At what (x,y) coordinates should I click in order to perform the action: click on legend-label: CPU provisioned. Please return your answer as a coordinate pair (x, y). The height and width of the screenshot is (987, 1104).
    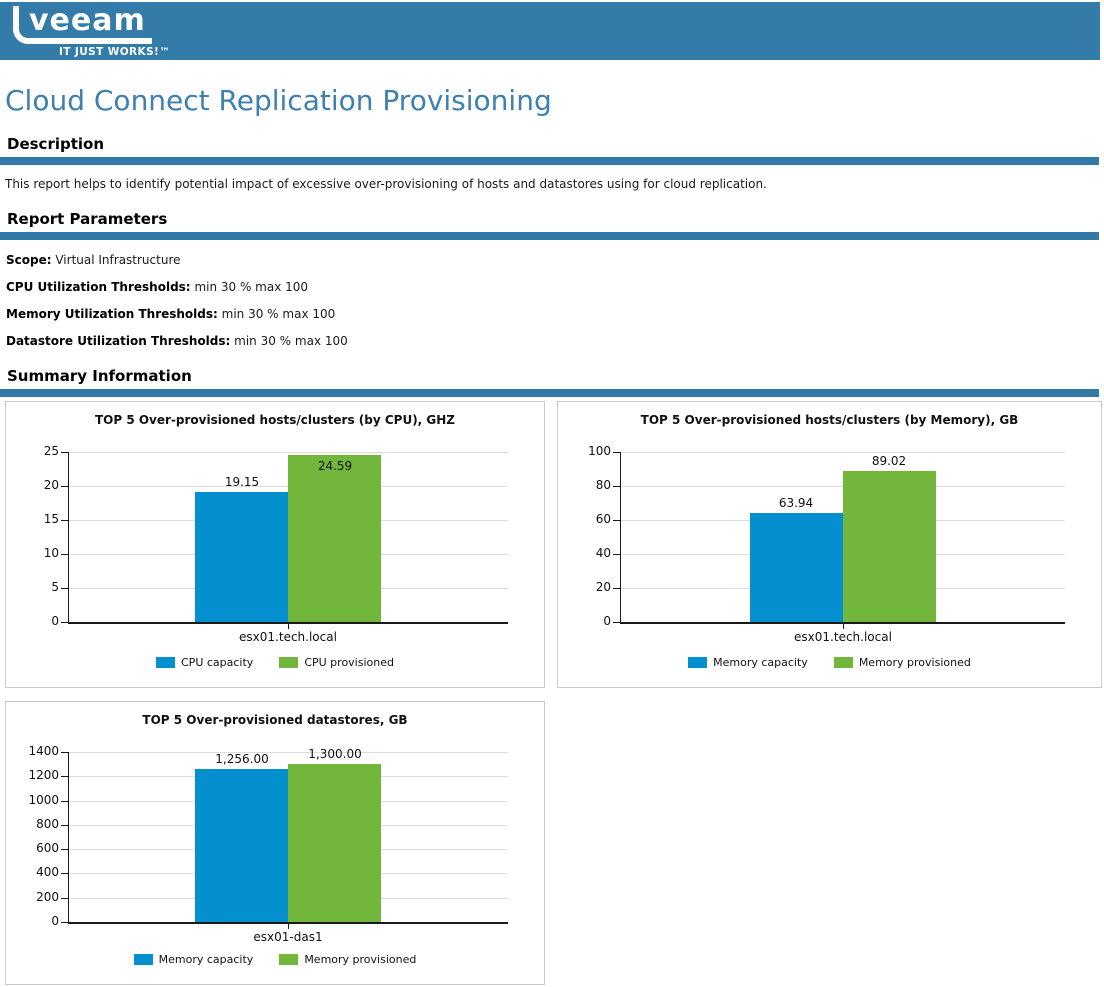
    Looking at the image, I should click on (349, 662).